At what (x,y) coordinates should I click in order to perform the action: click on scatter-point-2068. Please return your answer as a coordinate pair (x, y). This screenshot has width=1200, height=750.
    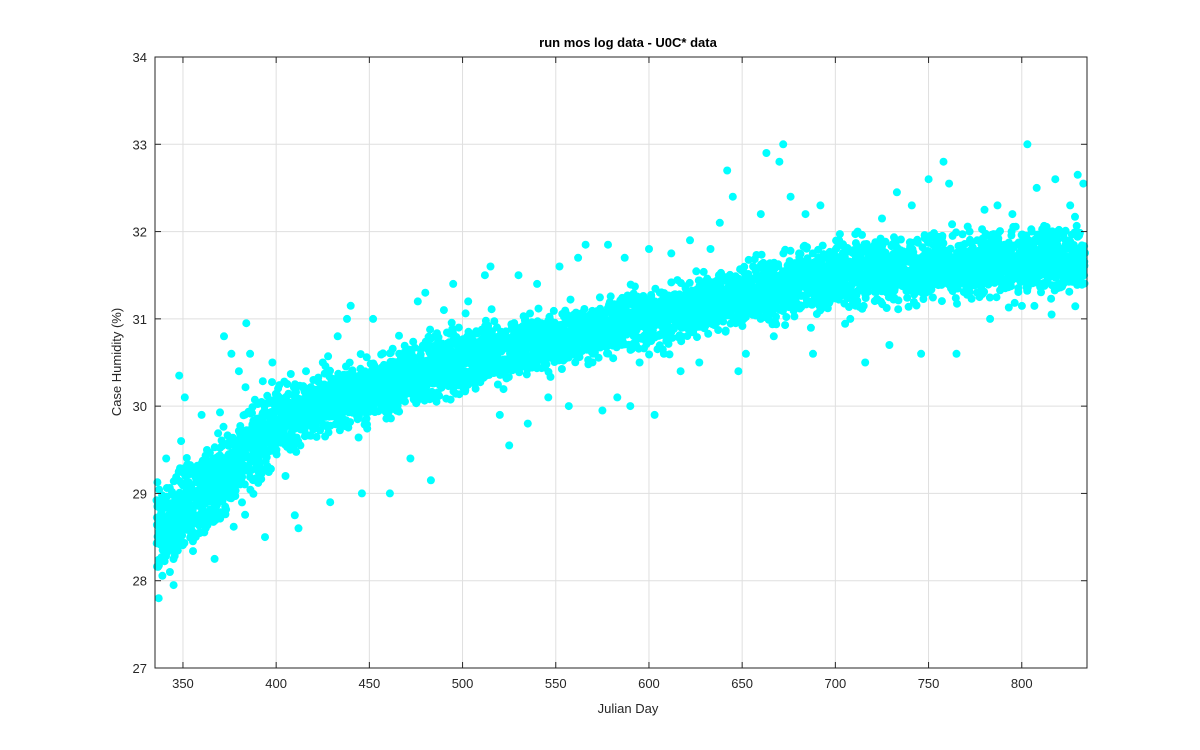
    Looking at the image, I should click on (503, 389).